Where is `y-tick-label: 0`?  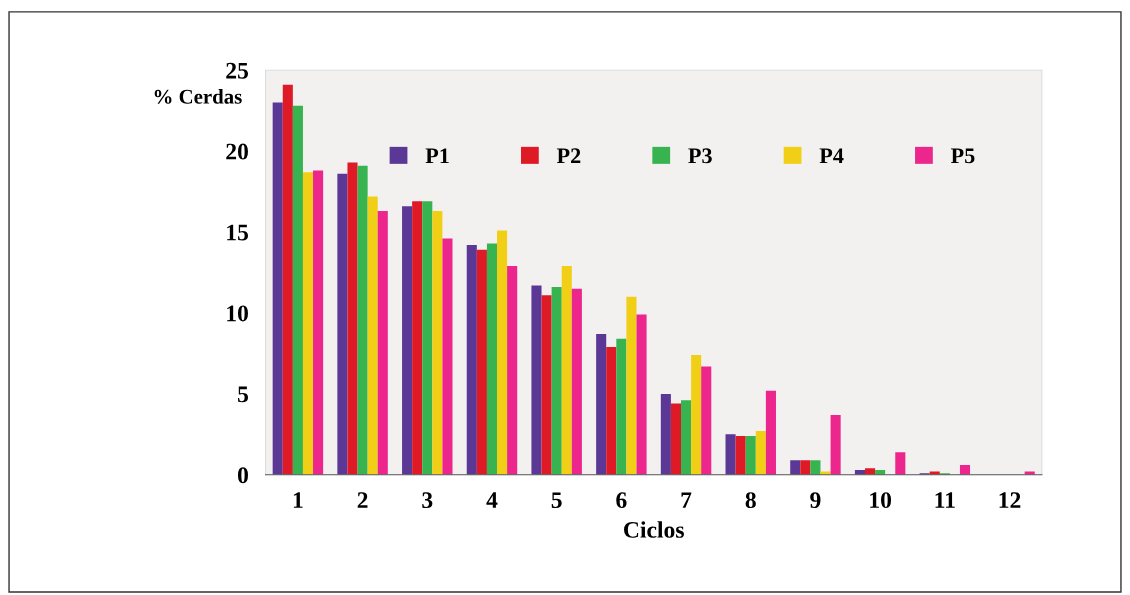 y-tick-label: 0 is located at coordinates (242, 475).